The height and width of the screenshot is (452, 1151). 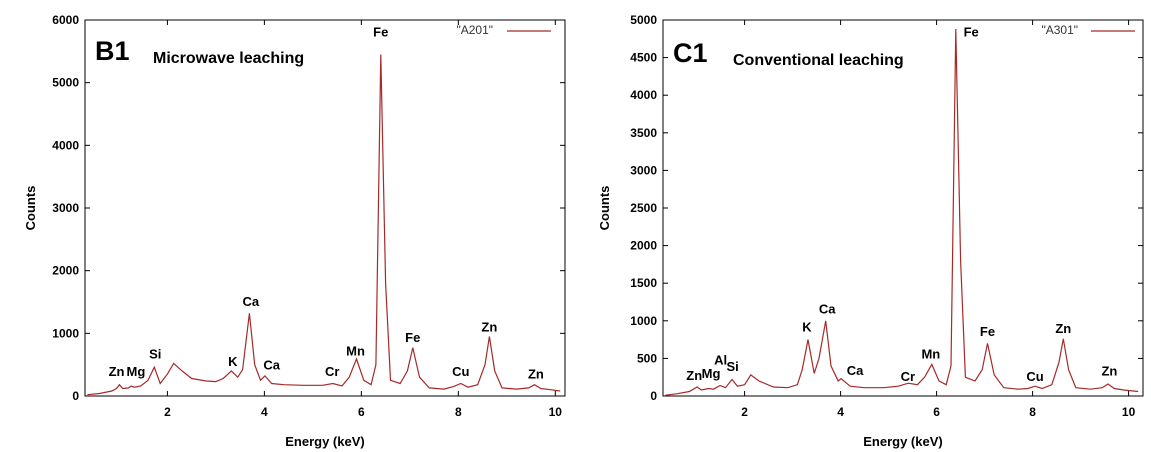 What do you see at coordinates (690, 53) in the screenshot?
I see `panel-label: C1` at bounding box center [690, 53].